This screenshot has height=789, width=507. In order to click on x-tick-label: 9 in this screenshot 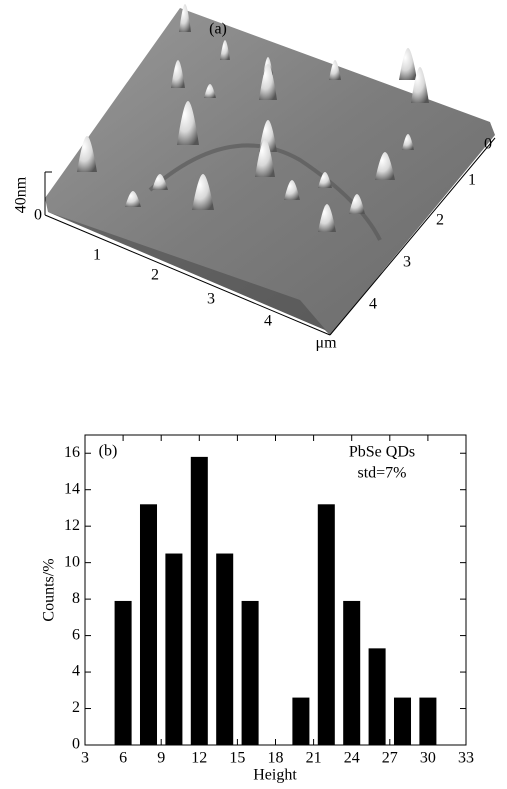, I will do `click(161, 758)`.